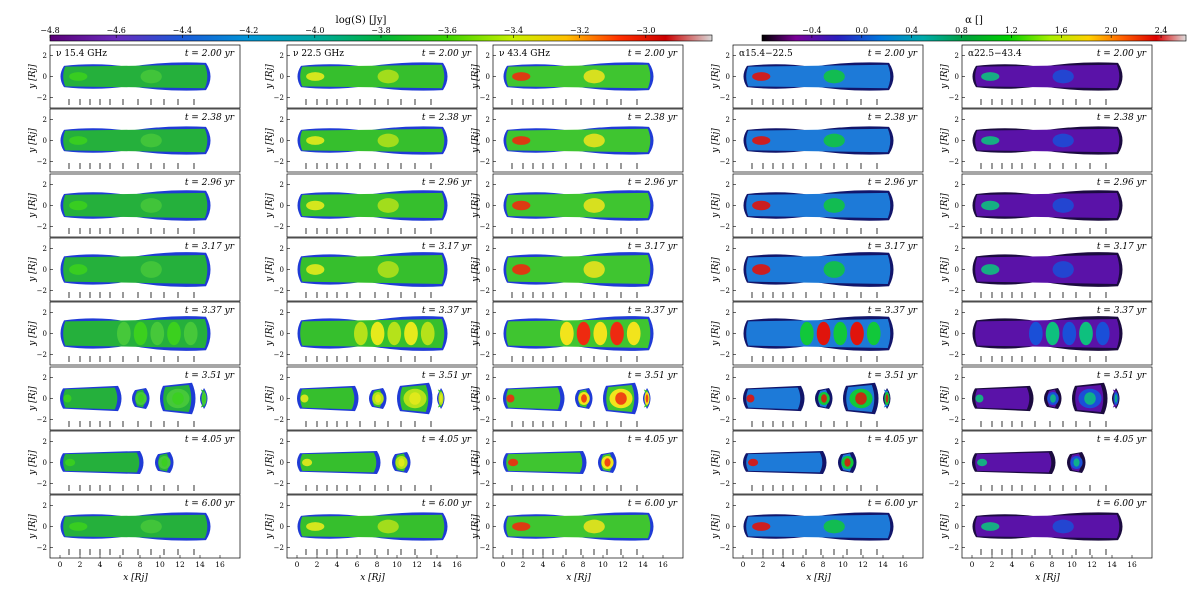 The image size is (1200, 602). Describe the element at coordinates (1047, 578) in the screenshot. I see `x-axis-label: x [Rj]` at that location.